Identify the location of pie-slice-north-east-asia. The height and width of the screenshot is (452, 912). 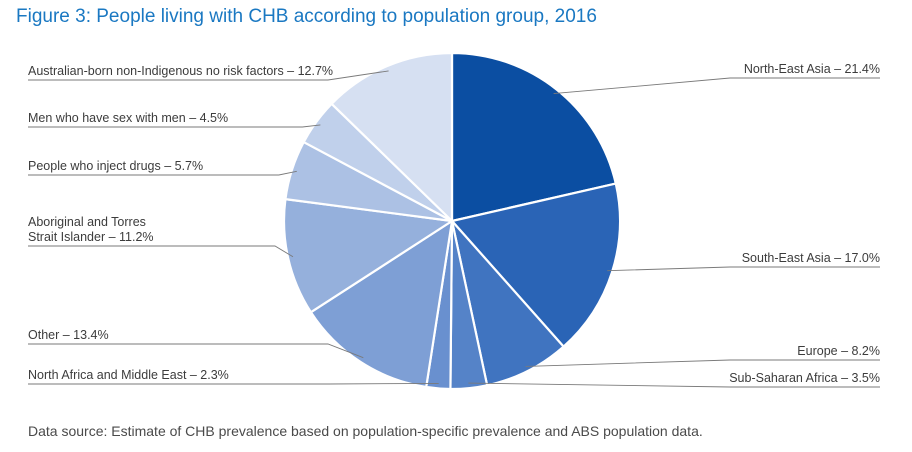
(533, 137).